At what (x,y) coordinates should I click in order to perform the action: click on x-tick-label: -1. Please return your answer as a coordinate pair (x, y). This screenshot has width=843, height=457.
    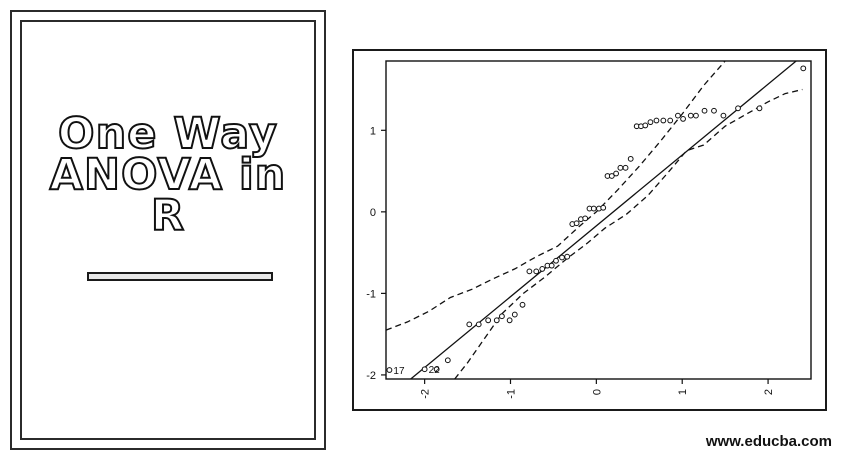
    Looking at the image, I should click on (511, 394).